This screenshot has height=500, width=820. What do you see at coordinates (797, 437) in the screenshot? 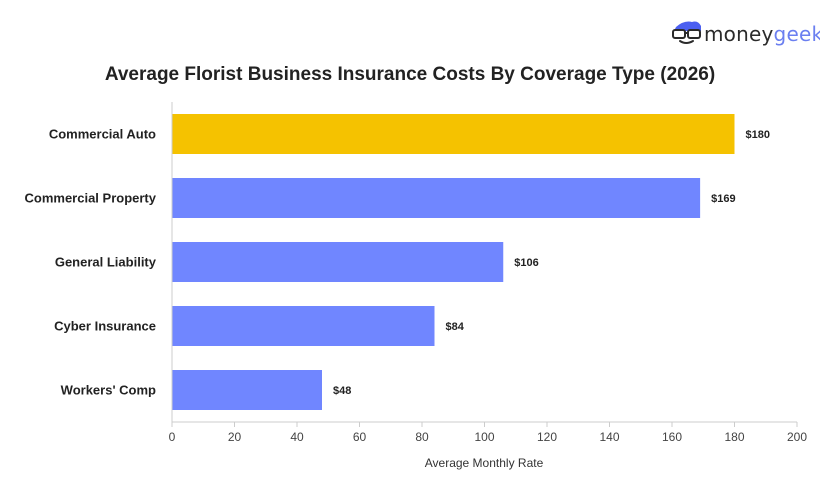
I see `x-tick-label: 200` at bounding box center [797, 437].